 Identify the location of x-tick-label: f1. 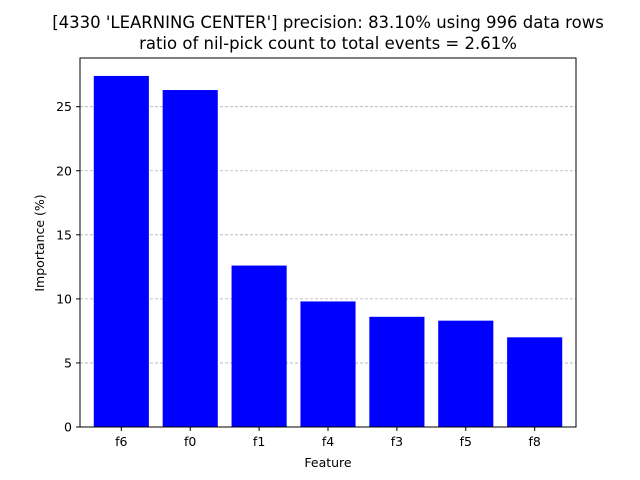
(259, 441).